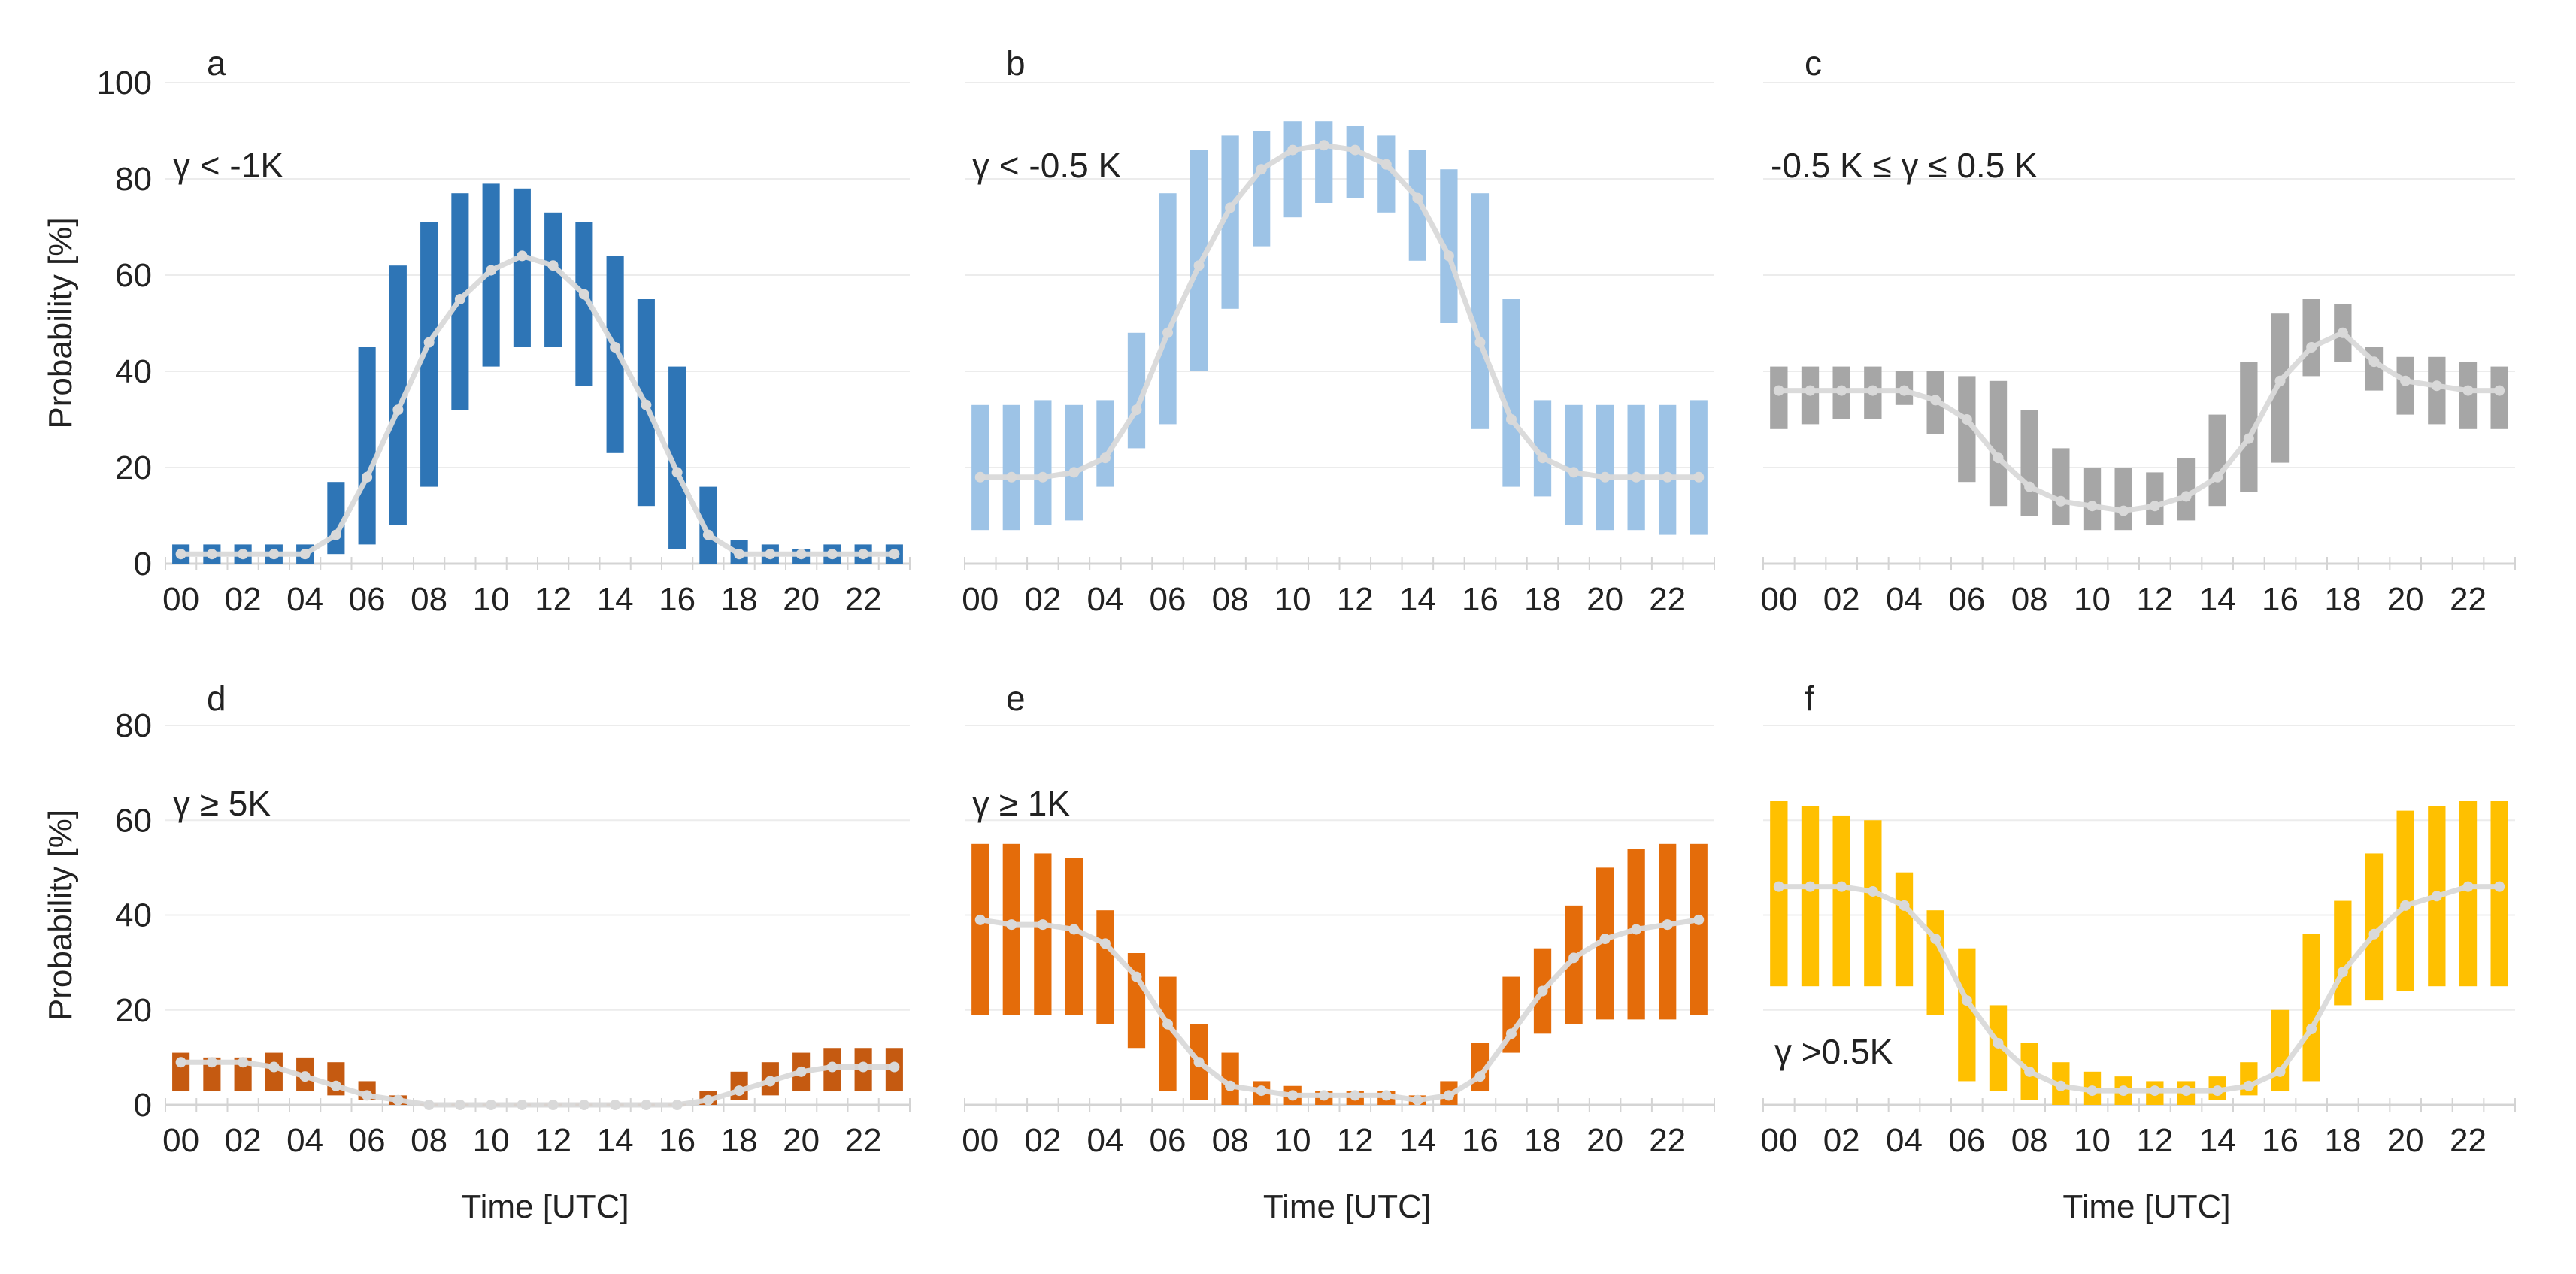  Describe the element at coordinates (1904, 165) in the screenshot. I see `condition-label: -0.5 K ≤ γ ≤ 0.5 K` at that location.